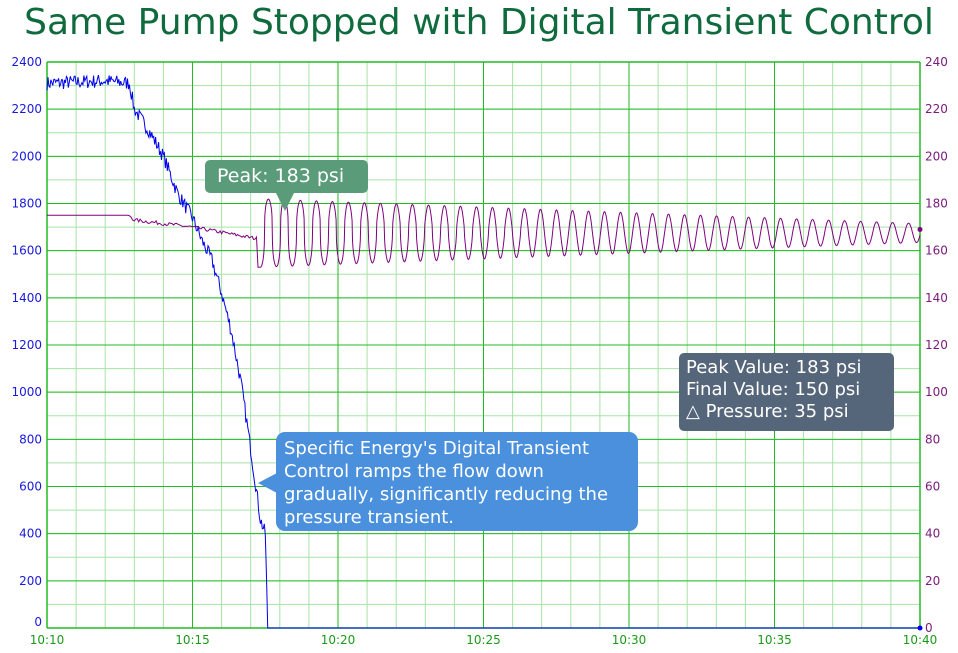 The width and height of the screenshot is (958, 653). What do you see at coordinates (936, 204) in the screenshot?
I see `y-right-tick-label: 180` at bounding box center [936, 204].